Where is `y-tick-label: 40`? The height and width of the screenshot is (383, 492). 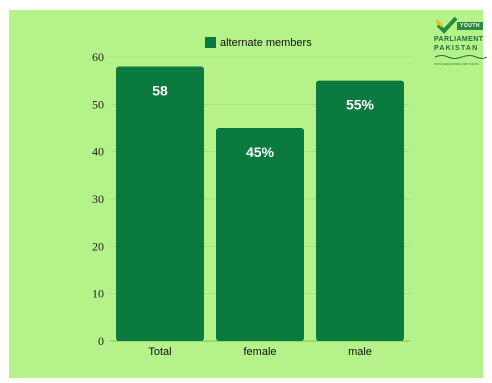
y-tick-label: 40 is located at coordinates (98, 152).